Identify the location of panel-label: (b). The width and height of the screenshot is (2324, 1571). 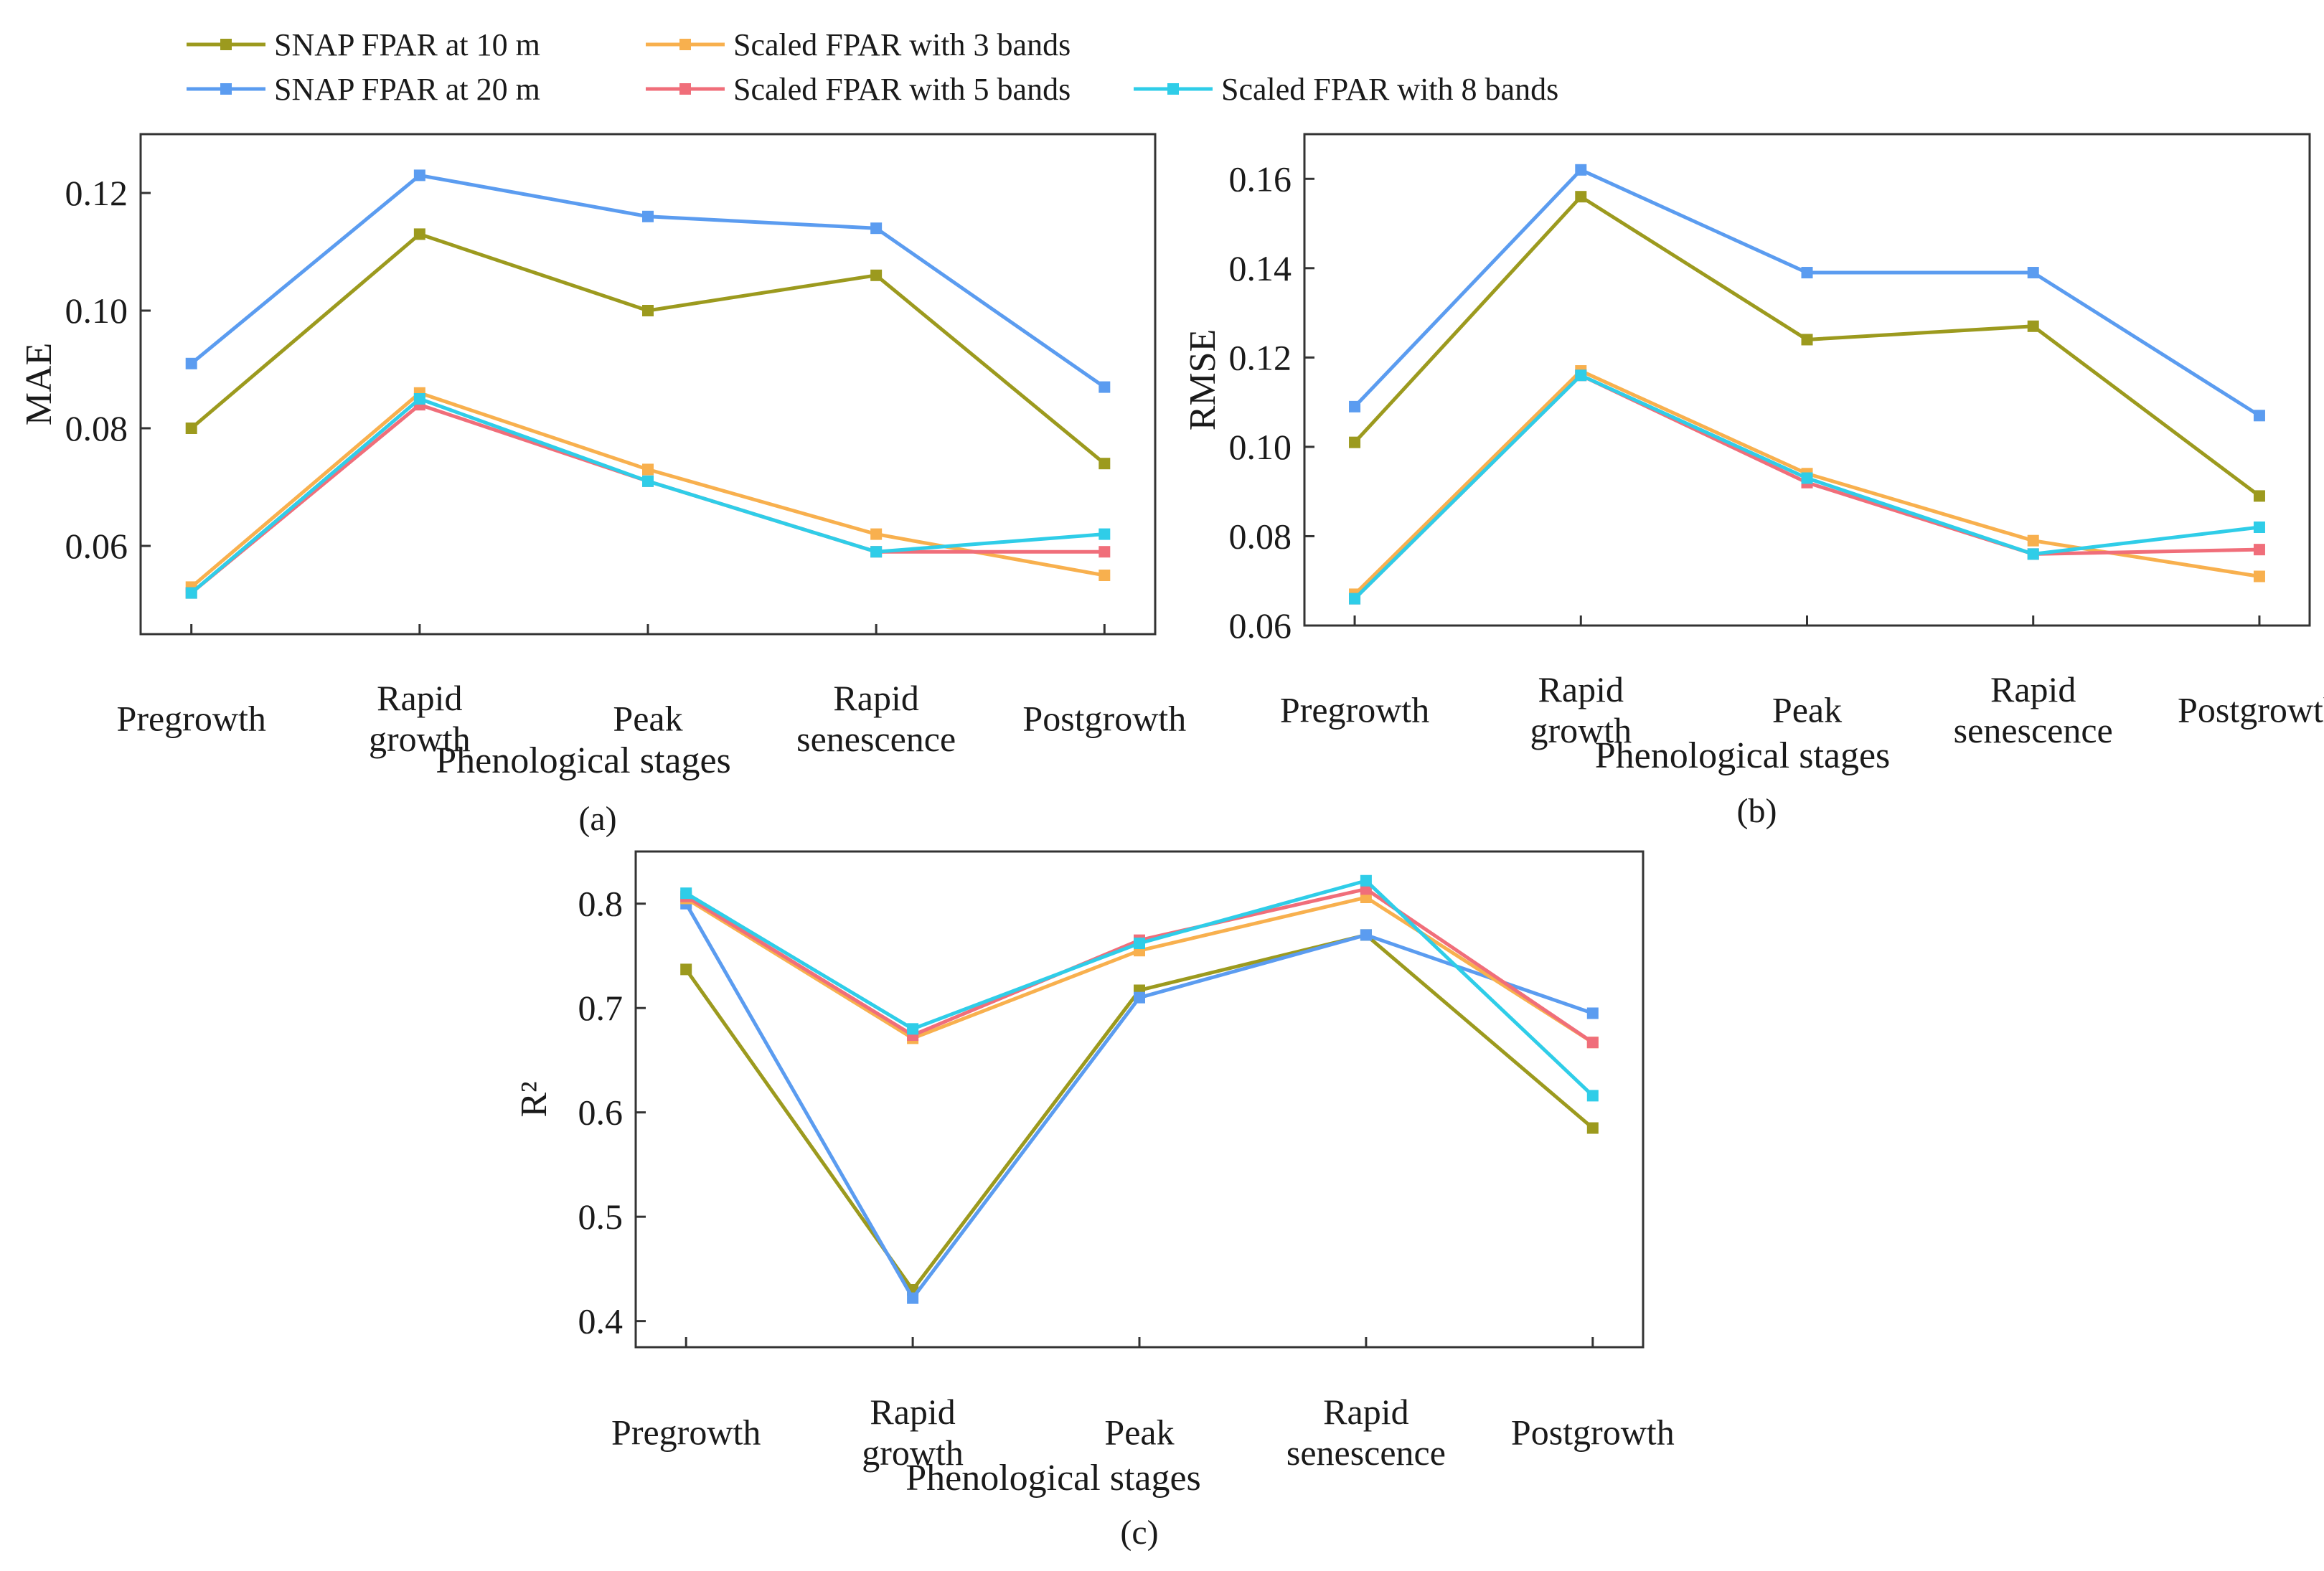
(1757, 811).